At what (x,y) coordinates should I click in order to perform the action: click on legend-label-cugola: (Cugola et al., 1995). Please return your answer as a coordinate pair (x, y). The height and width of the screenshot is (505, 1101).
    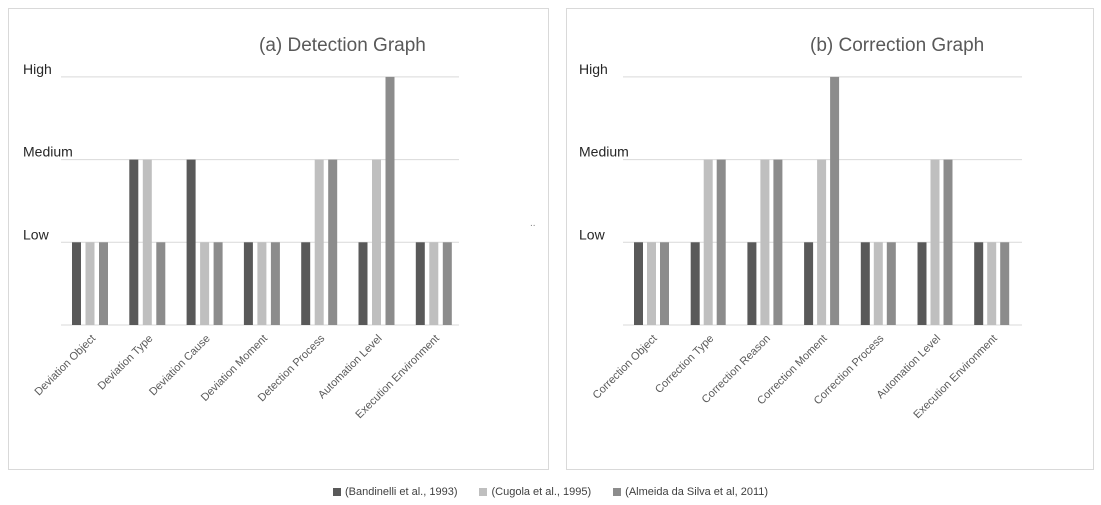
    Looking at the image, I should click on (541, 492).